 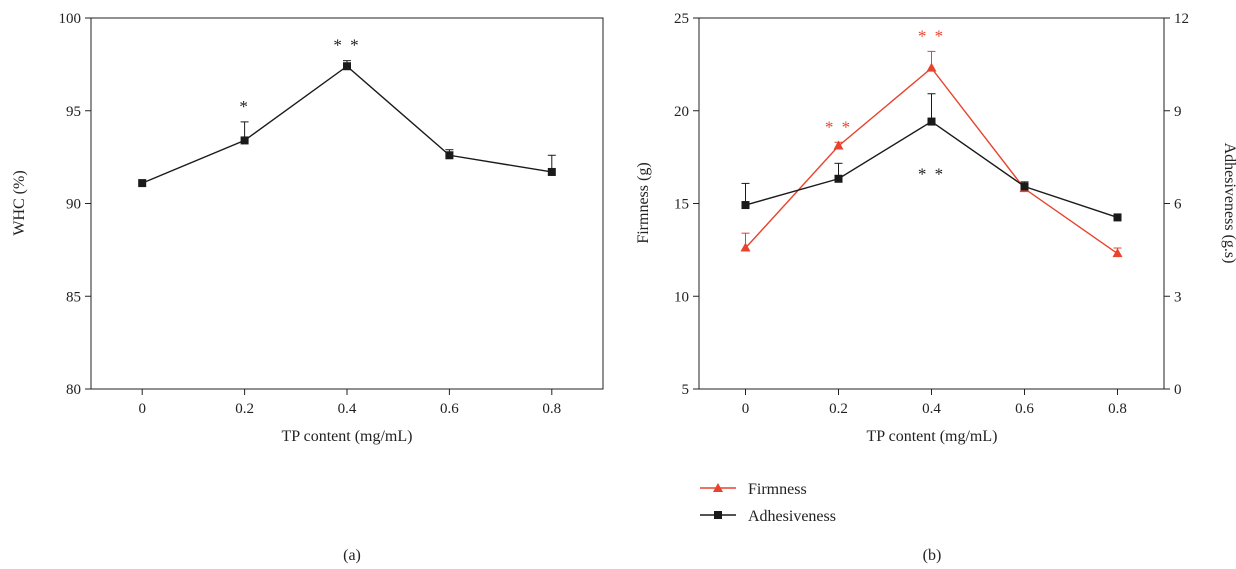 I want to click on chart-b-ytick-label-0: 5, so click(x=686, y=390).